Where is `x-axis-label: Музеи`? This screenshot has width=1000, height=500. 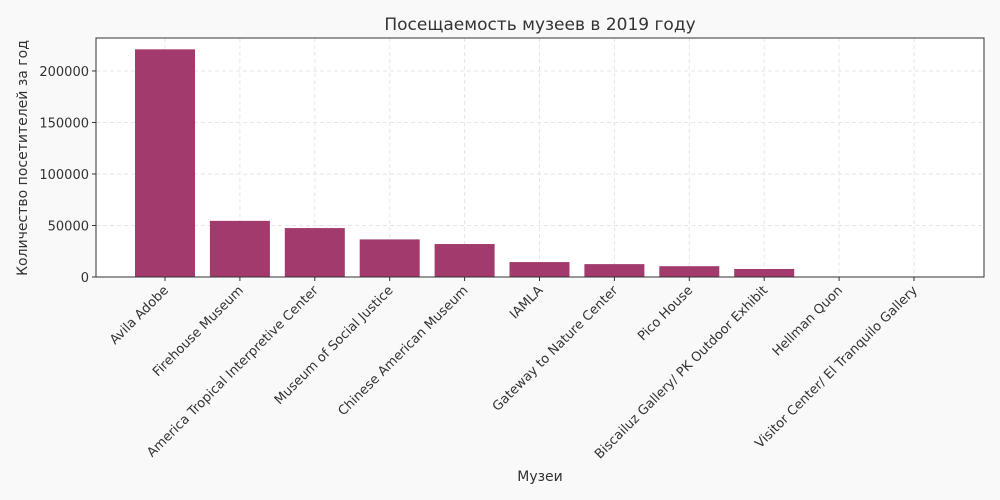
x-axis-label: Музеи is located at coordinates (540, 477).